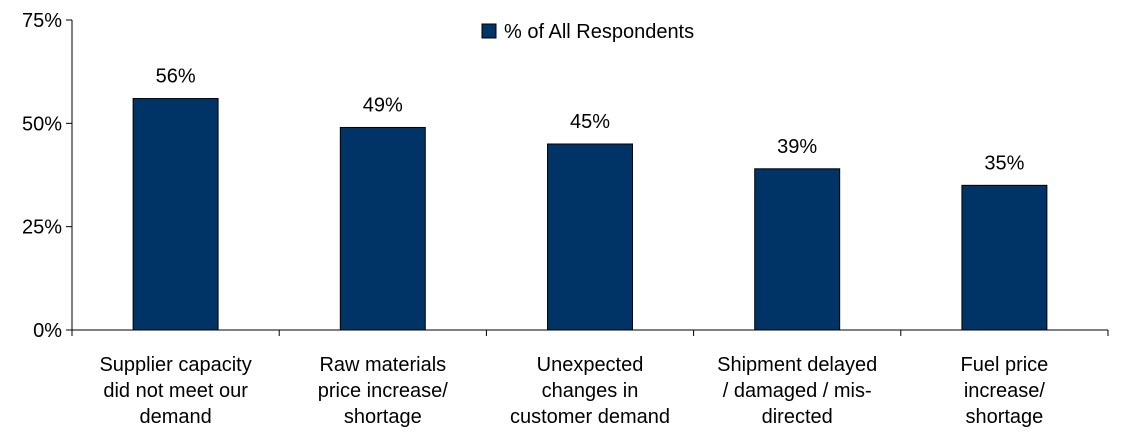 Image resolution: width=1126 pixels, height=446 pixels. What do you see at coordinates (489, 31) in the screenshot?
I see `legend-swatch` at bounding box center [489, 31].